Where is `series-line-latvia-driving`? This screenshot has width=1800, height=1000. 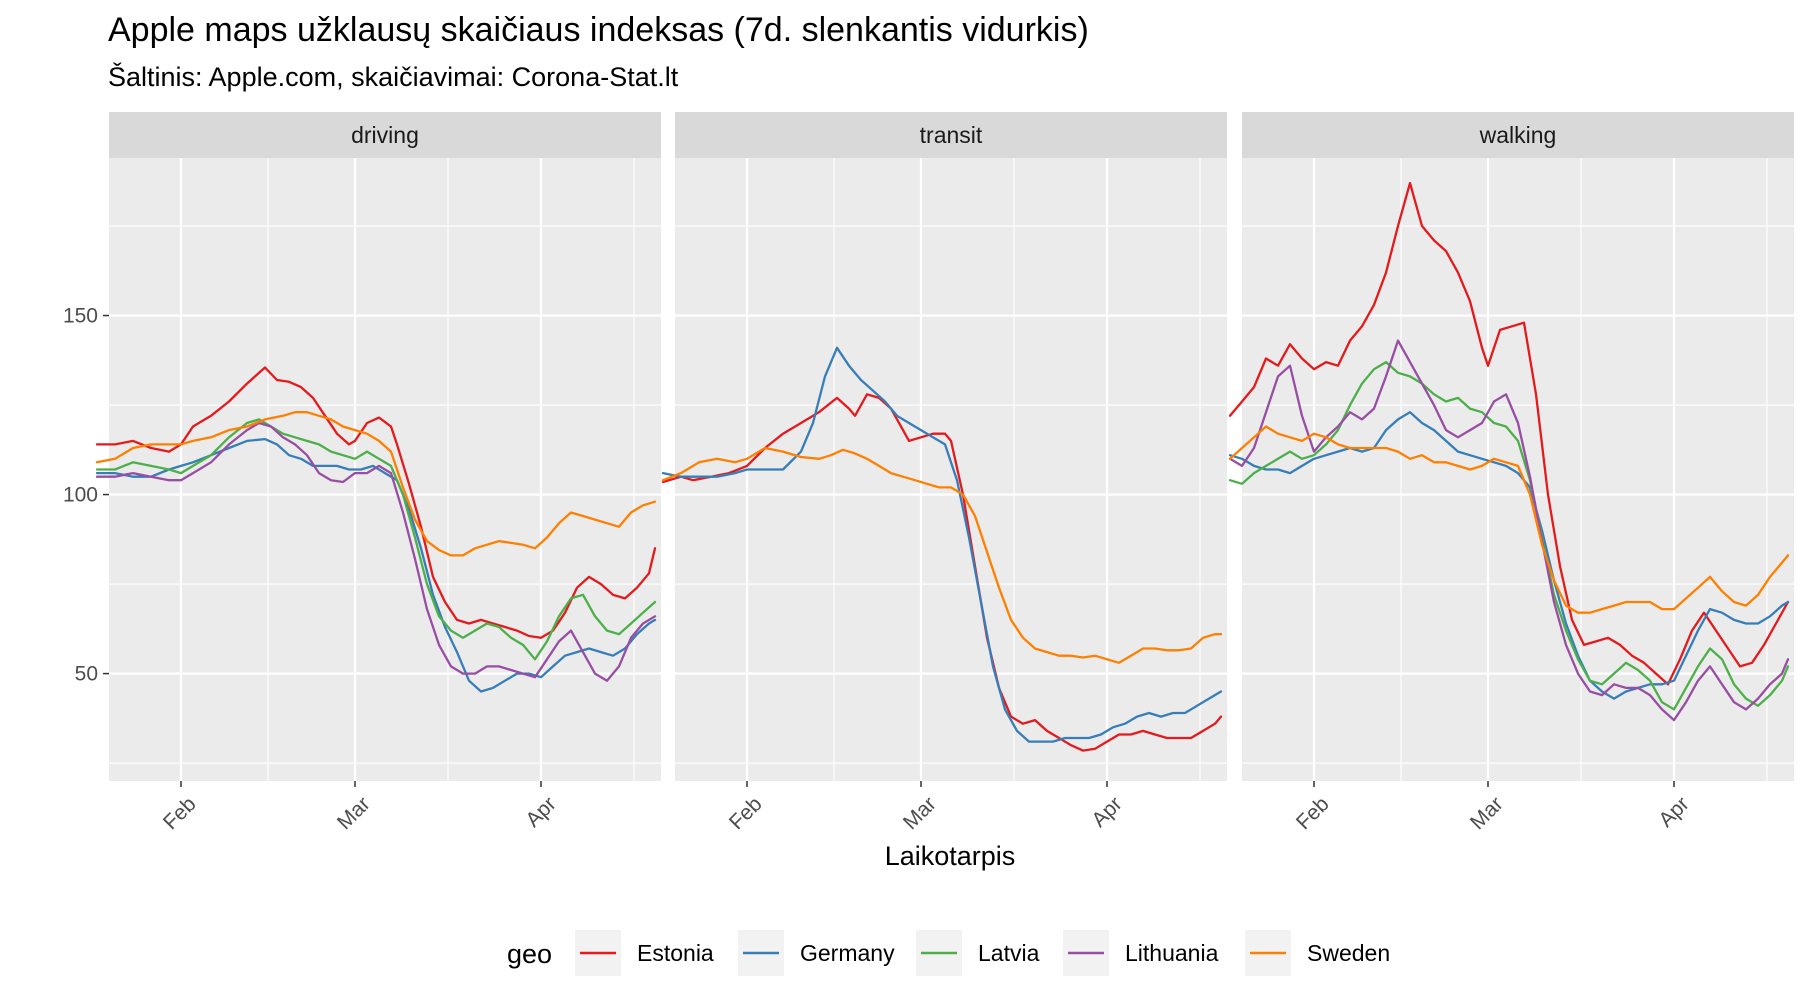
series-line-latvia-driving is located at coordinates (376, 539).